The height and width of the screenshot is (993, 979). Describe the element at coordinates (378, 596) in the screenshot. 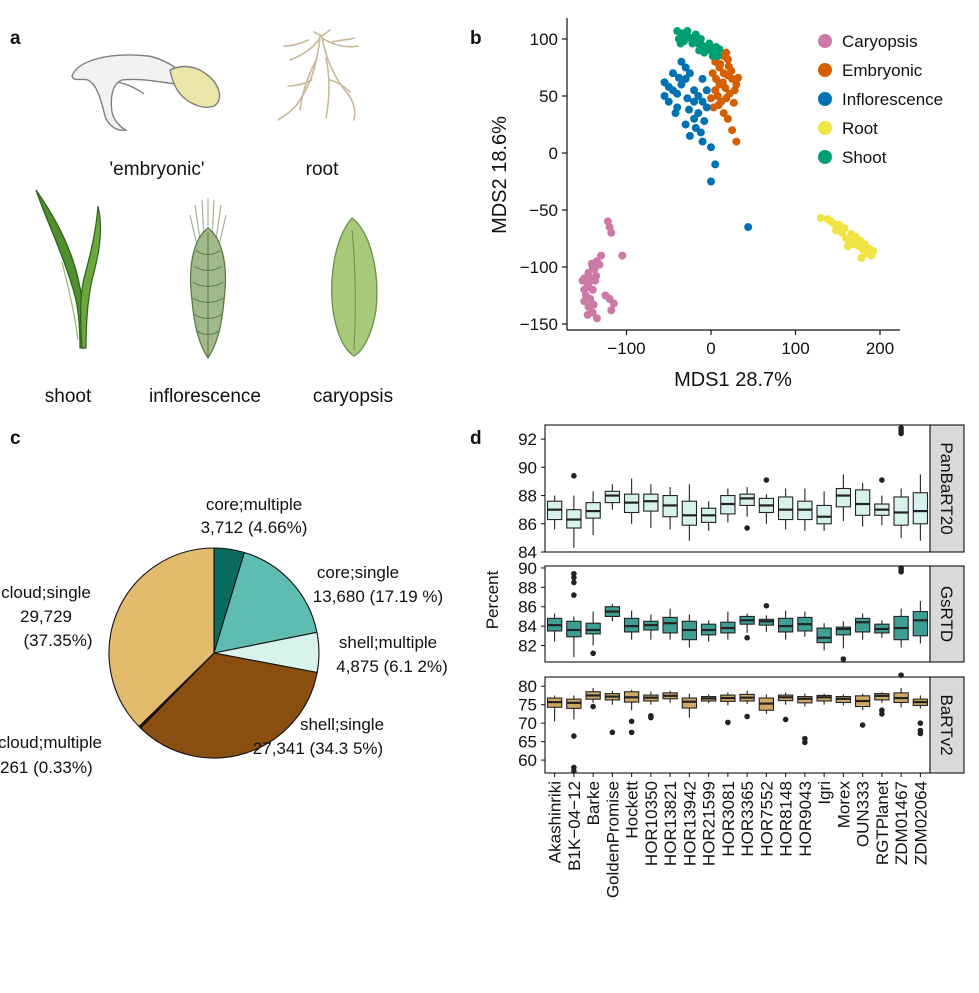

I see `core-single-value: 13,680 (17.19 %)` at that location.